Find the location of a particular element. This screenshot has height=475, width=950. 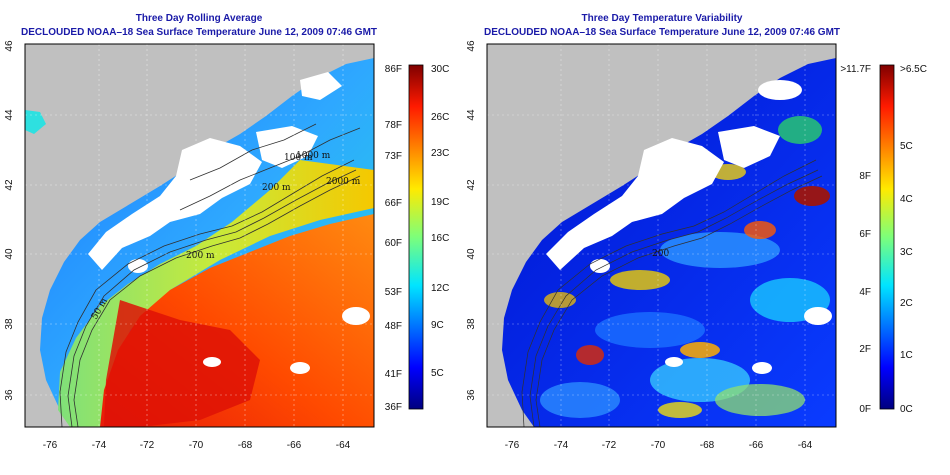

cb-f-label: 78F is located at coordinates (393, 125).